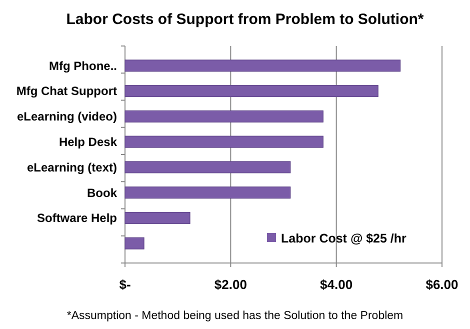 Image resolution: width=470 pixels, height=329 pixels. Describe the element at coordinates (66, 117) in the screenshot. I see `y-tick-label: eLearning (video)` at that location.